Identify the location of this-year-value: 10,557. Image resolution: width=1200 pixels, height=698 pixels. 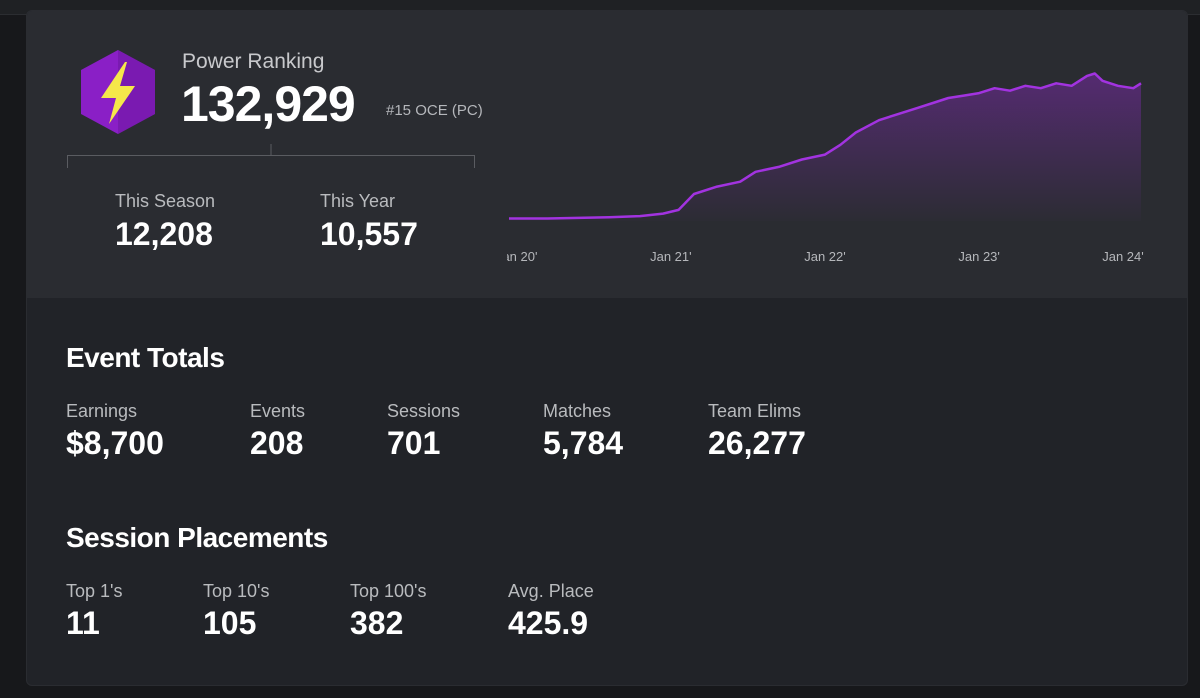
(369, 234).